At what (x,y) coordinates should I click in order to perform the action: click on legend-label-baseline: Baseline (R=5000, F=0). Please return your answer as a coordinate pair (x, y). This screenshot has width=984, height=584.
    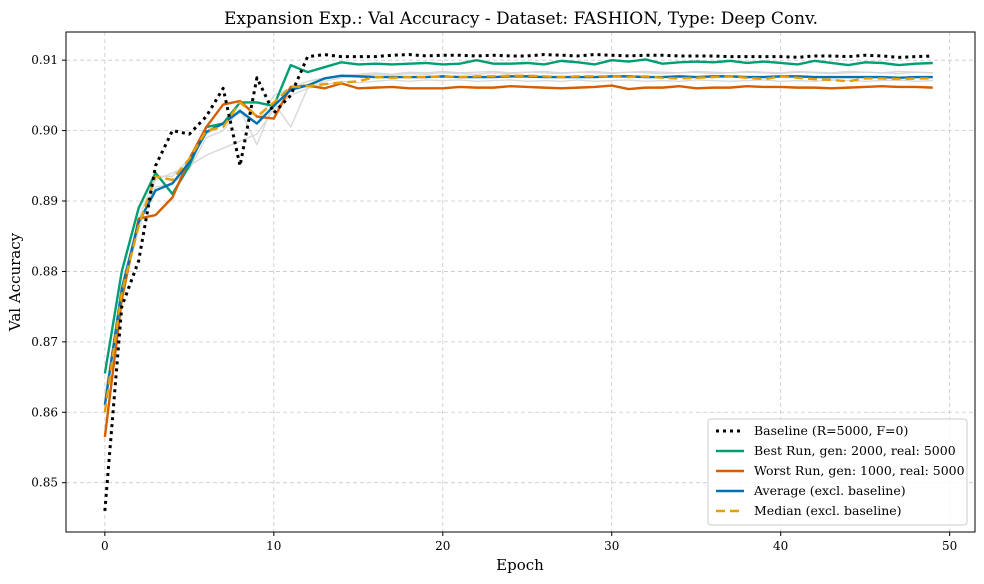
    Looking at the image, I should click on (831, 430).